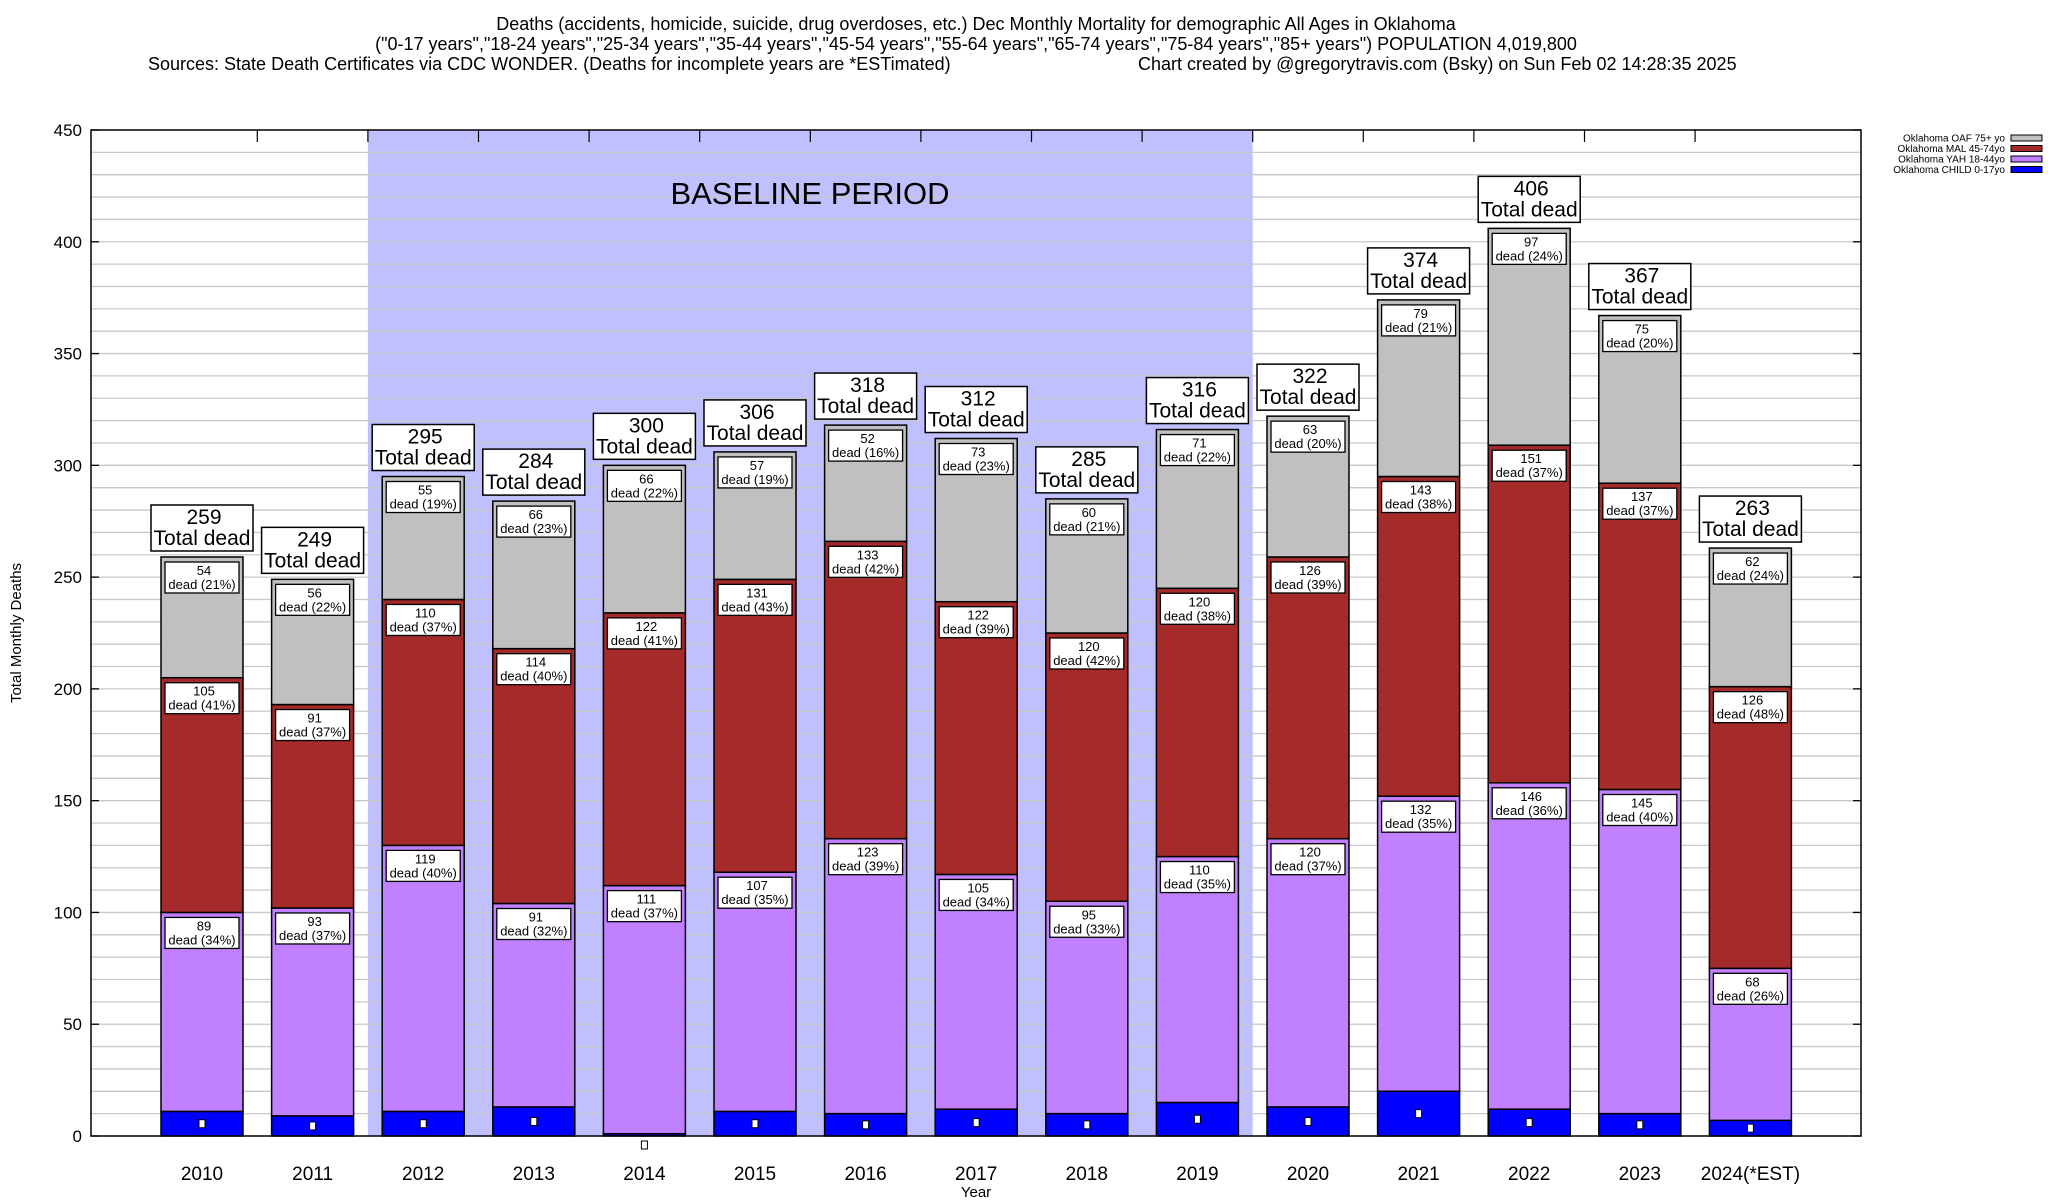 The width and height of the screenshot is (2048, 1200). Describe the element at coordinates (425, 858) in the screenshot. I see `segment-value-label: 119` at that location.